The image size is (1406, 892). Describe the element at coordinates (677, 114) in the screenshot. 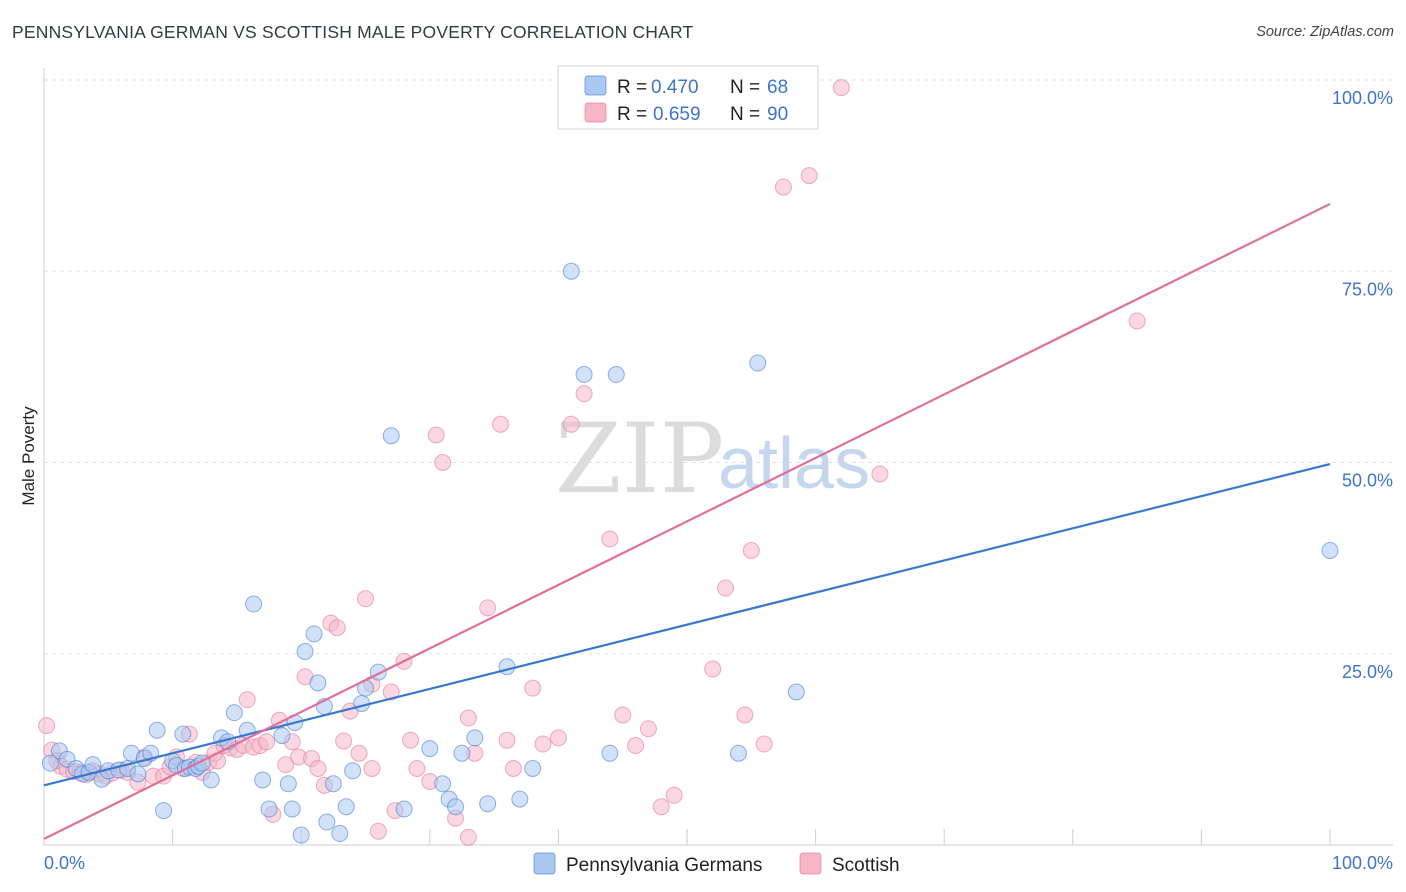

I see `stats-r-value-2: 0.659` at that location.